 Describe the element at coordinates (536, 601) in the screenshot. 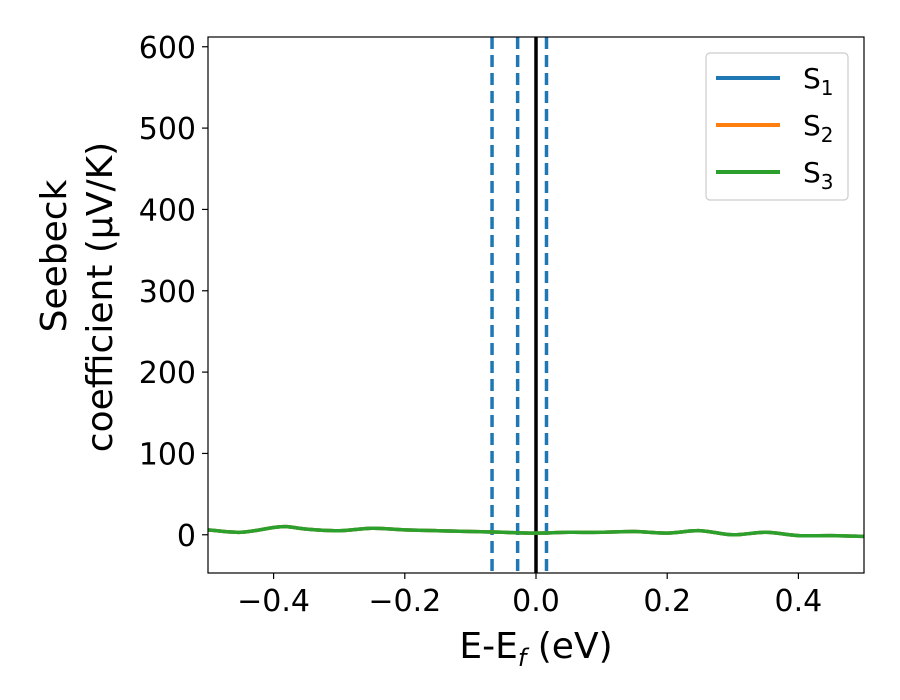

I see `x-tick-label: 0.0` at that location.